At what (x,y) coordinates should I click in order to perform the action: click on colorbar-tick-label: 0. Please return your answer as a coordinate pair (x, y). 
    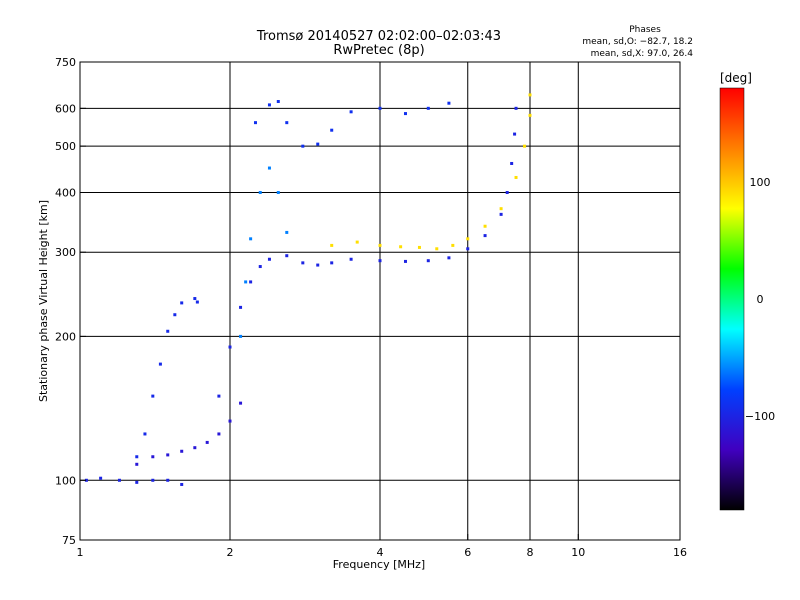
    Looking at the image, I should click on (760, 299).